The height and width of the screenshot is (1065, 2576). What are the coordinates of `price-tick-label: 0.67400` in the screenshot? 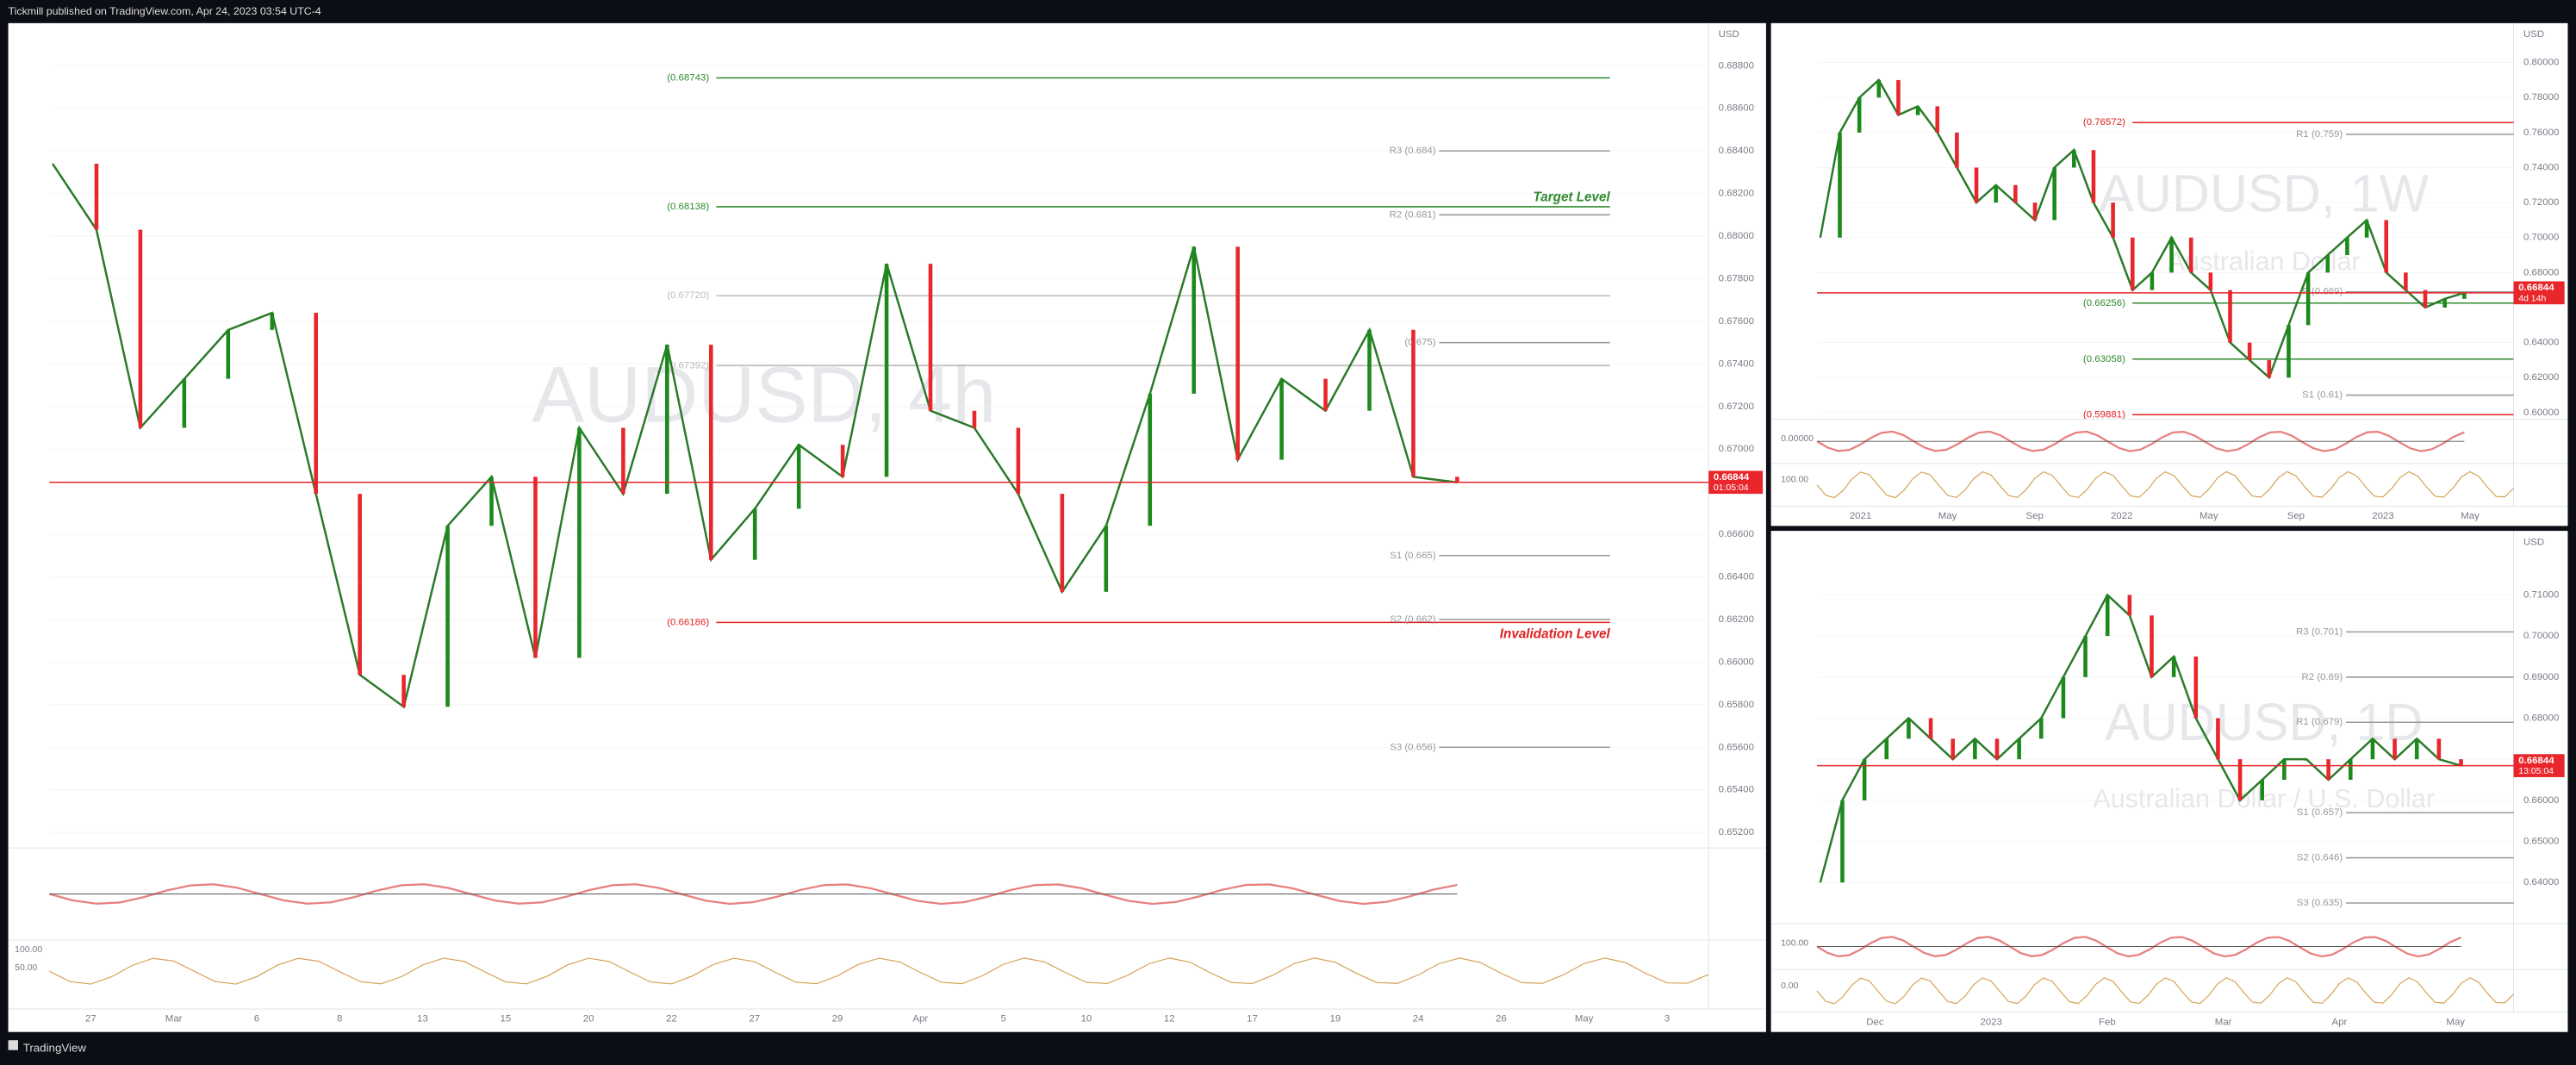 It's located at (1737, 363).